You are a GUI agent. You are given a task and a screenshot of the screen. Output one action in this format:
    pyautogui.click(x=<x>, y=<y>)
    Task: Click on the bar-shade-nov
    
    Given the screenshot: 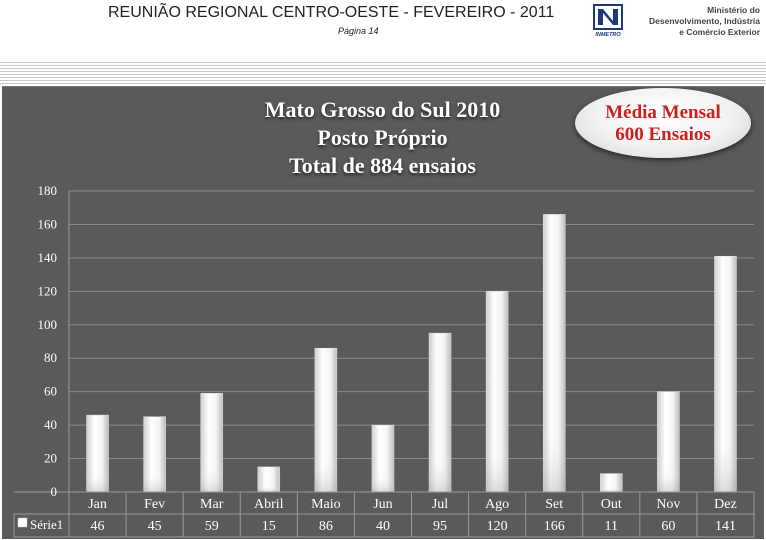 What is the action you would take?
    pyautogui.click(x=668, y=441)
    